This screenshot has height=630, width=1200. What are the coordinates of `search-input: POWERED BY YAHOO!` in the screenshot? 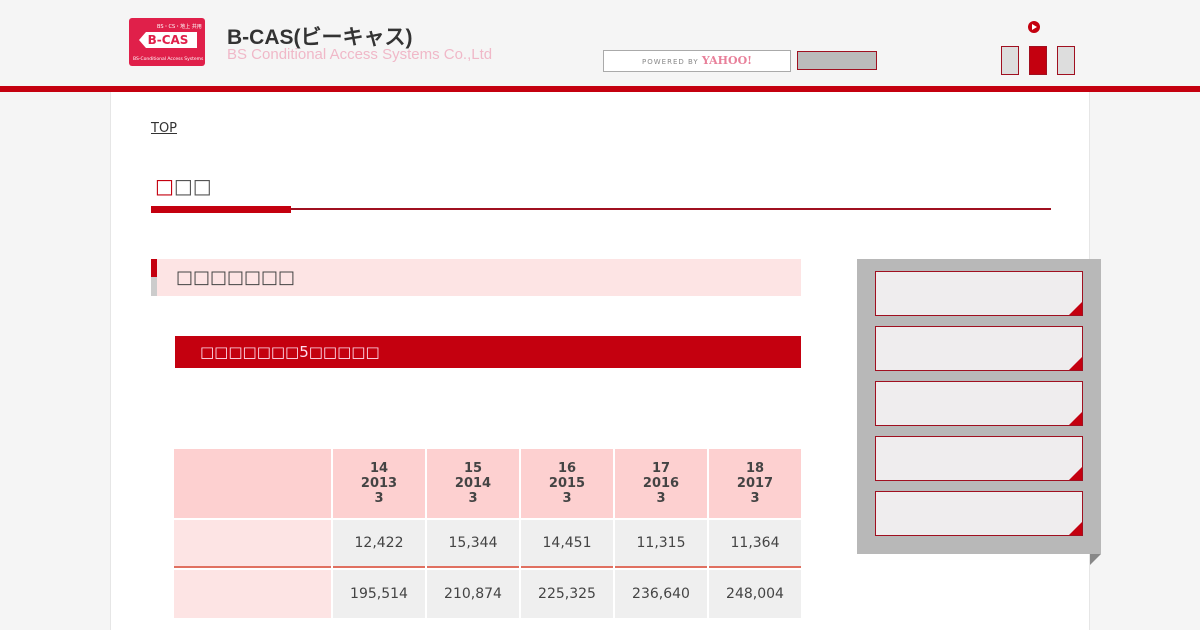 It's located at (697, 61).